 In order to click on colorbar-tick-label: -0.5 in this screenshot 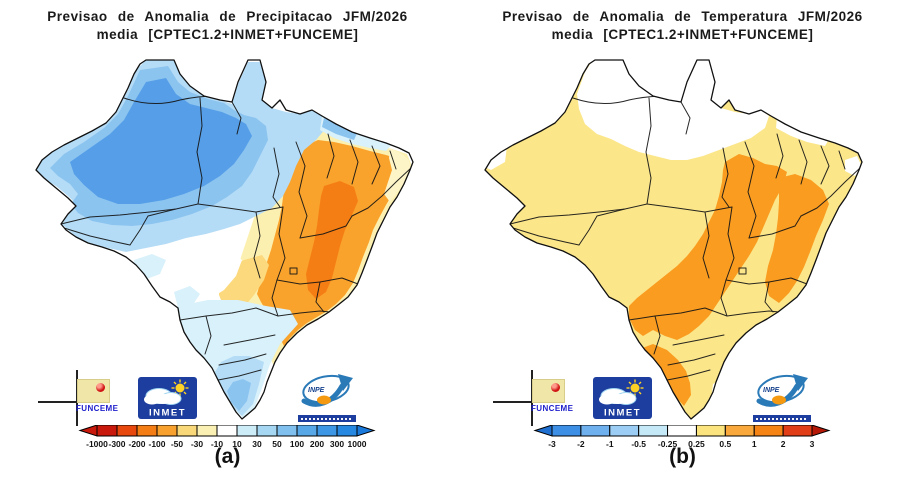, I will do `click(638, 444)`.